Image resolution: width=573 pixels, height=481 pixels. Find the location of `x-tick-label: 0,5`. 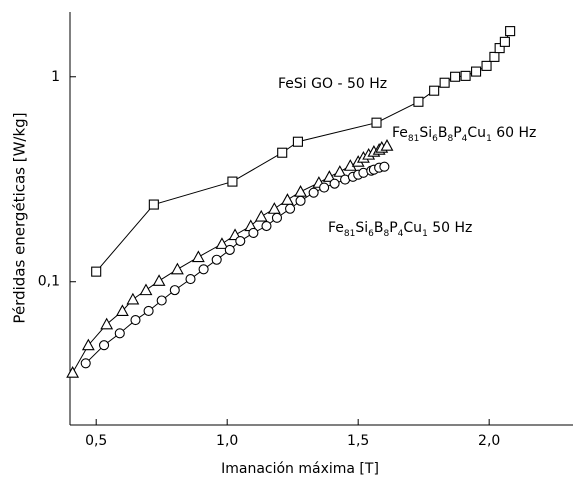

x-tick-label: 0,5 is located at coordinates (96, 441).